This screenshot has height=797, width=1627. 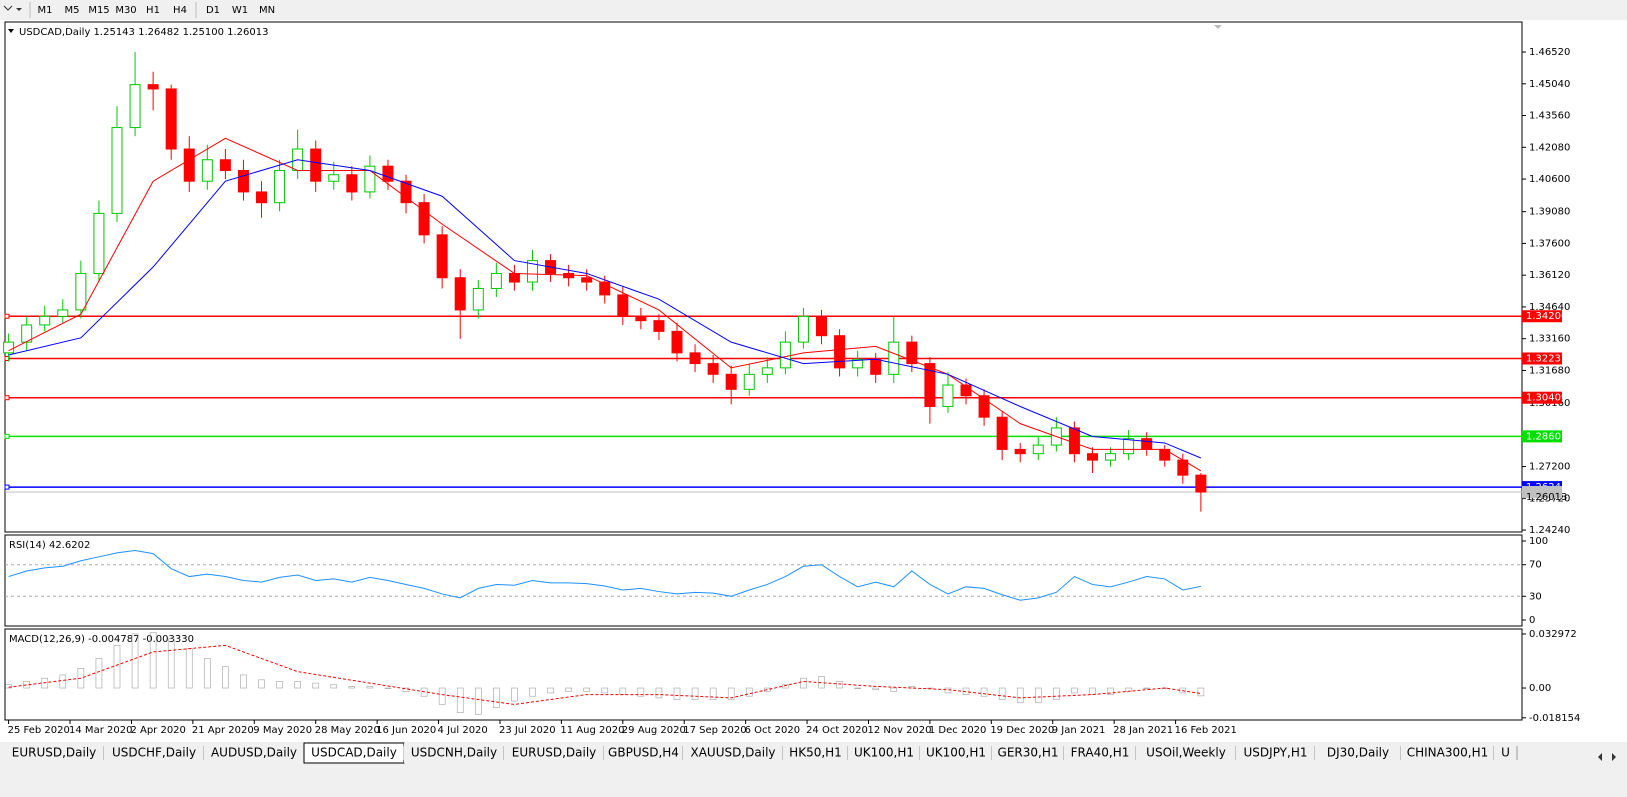 What do you see at coordinates (98, 10) in the screenshot?
I see `timeframe-button: M15` at bounding box center [98, 10].